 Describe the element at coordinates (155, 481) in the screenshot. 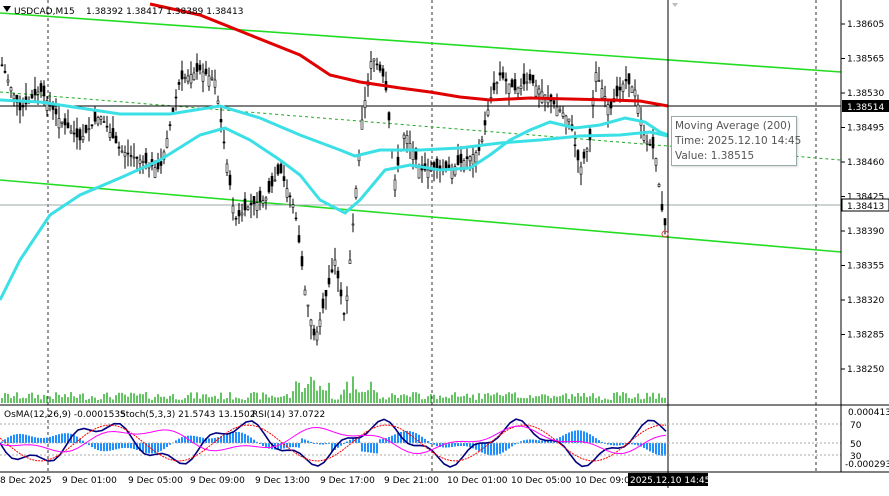

I see `time-tick-label: 9 Dec 05:00` at that location.